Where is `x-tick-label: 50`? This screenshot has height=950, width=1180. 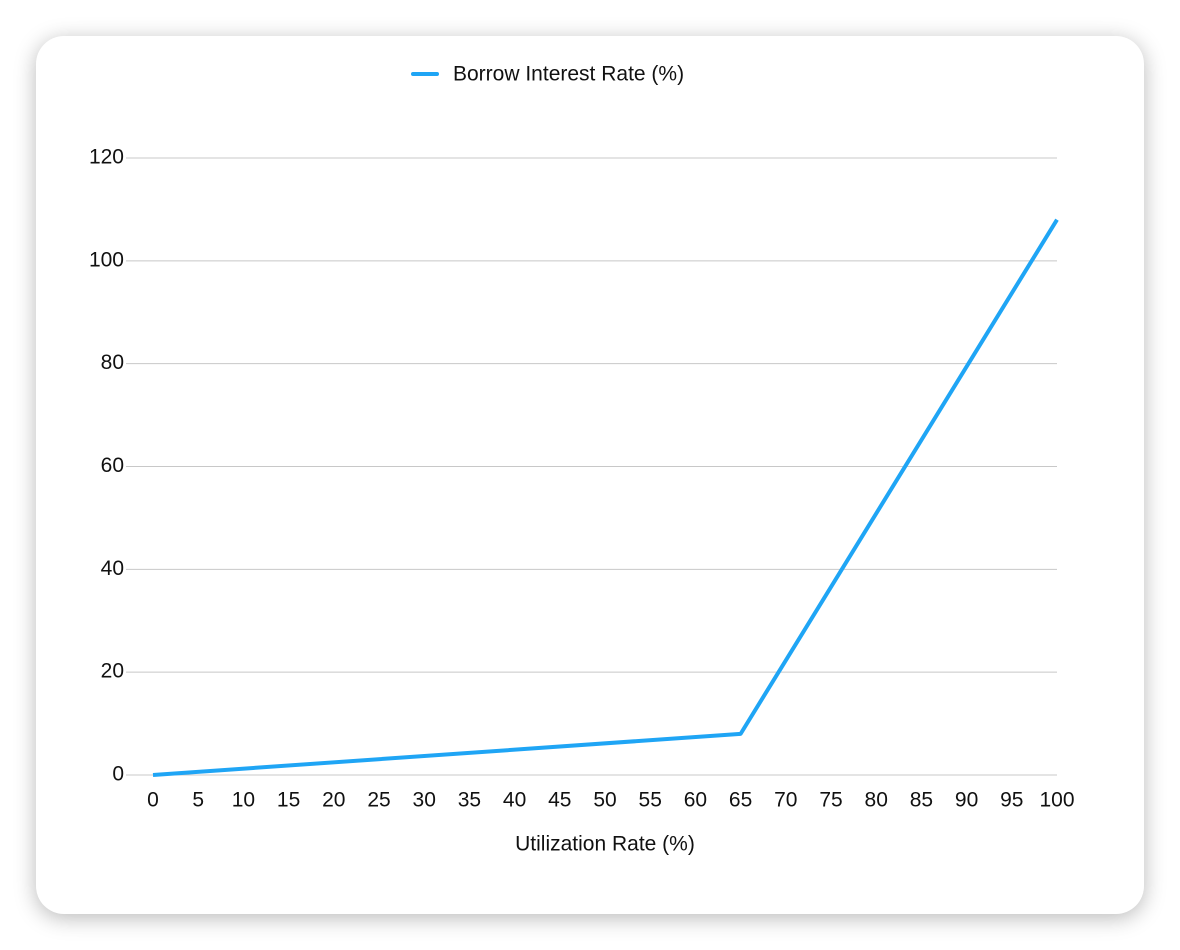 x-tick-label: 50 is located at coordinates (604, 800).